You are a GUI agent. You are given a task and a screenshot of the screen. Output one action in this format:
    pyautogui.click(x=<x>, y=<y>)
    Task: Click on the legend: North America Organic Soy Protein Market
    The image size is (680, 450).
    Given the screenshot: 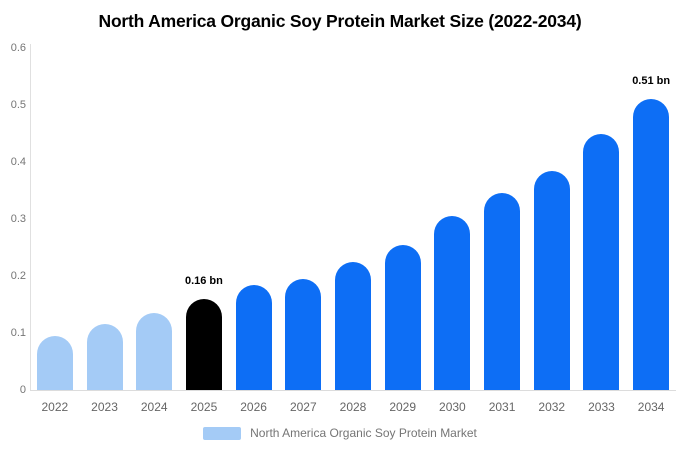 What is the action you would take?
    pyautogui.click(x=340, y=433)
    